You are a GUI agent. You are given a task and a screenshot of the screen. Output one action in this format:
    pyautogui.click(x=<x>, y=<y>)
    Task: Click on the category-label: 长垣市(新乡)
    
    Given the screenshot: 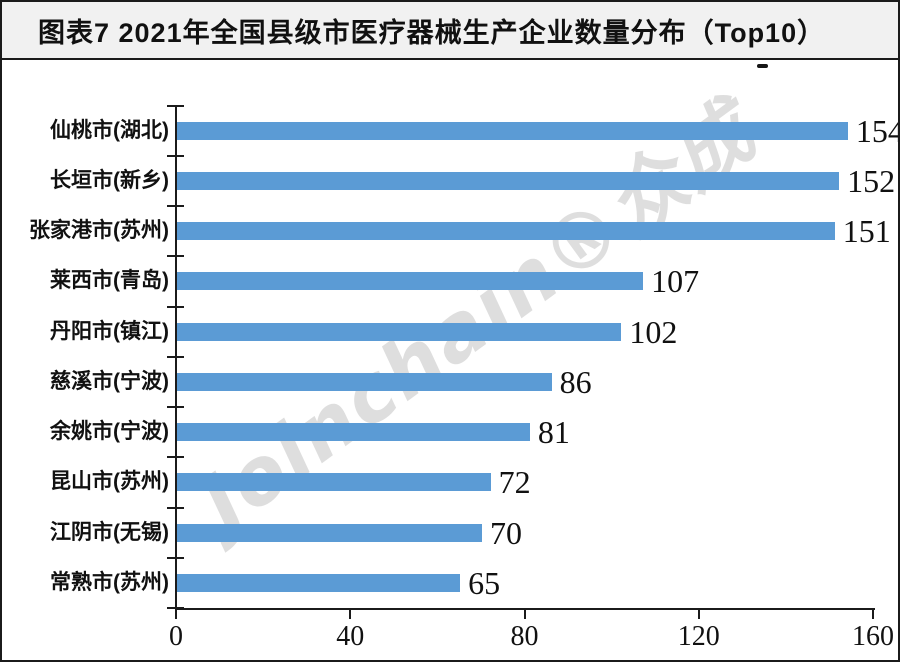 What is the action you would take?
    pyautogui.click(x=109, y=180)
    